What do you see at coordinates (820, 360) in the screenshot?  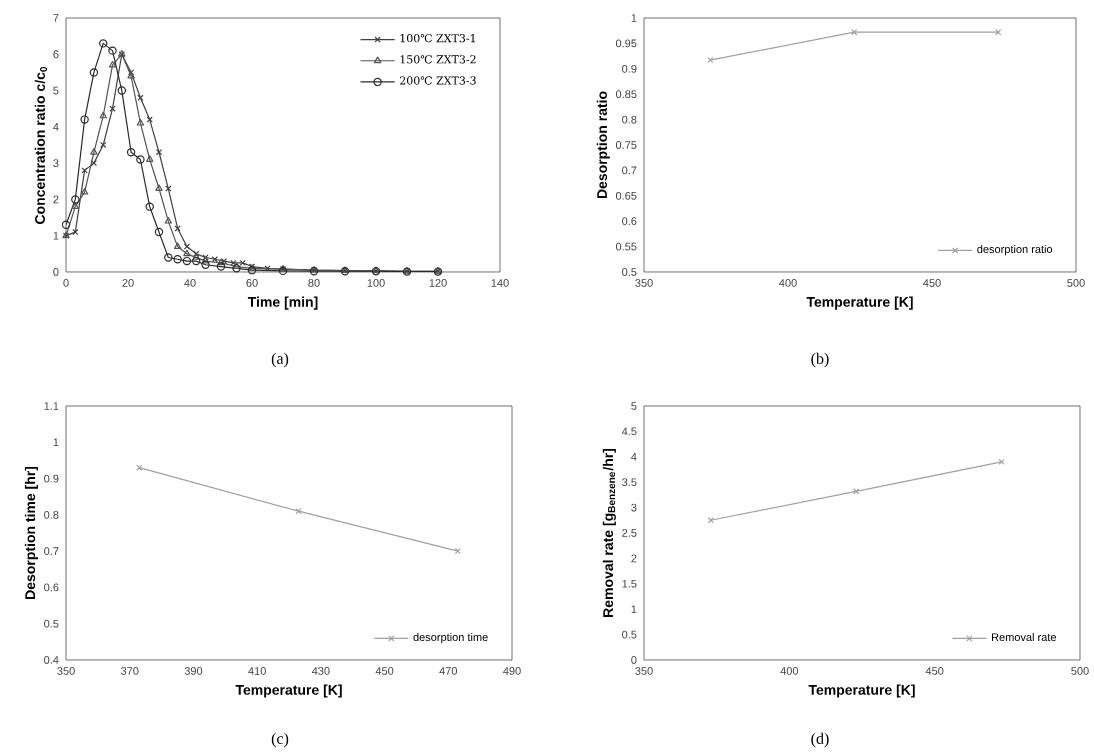 I see `text: (b)` at bounding box center [820, 360].